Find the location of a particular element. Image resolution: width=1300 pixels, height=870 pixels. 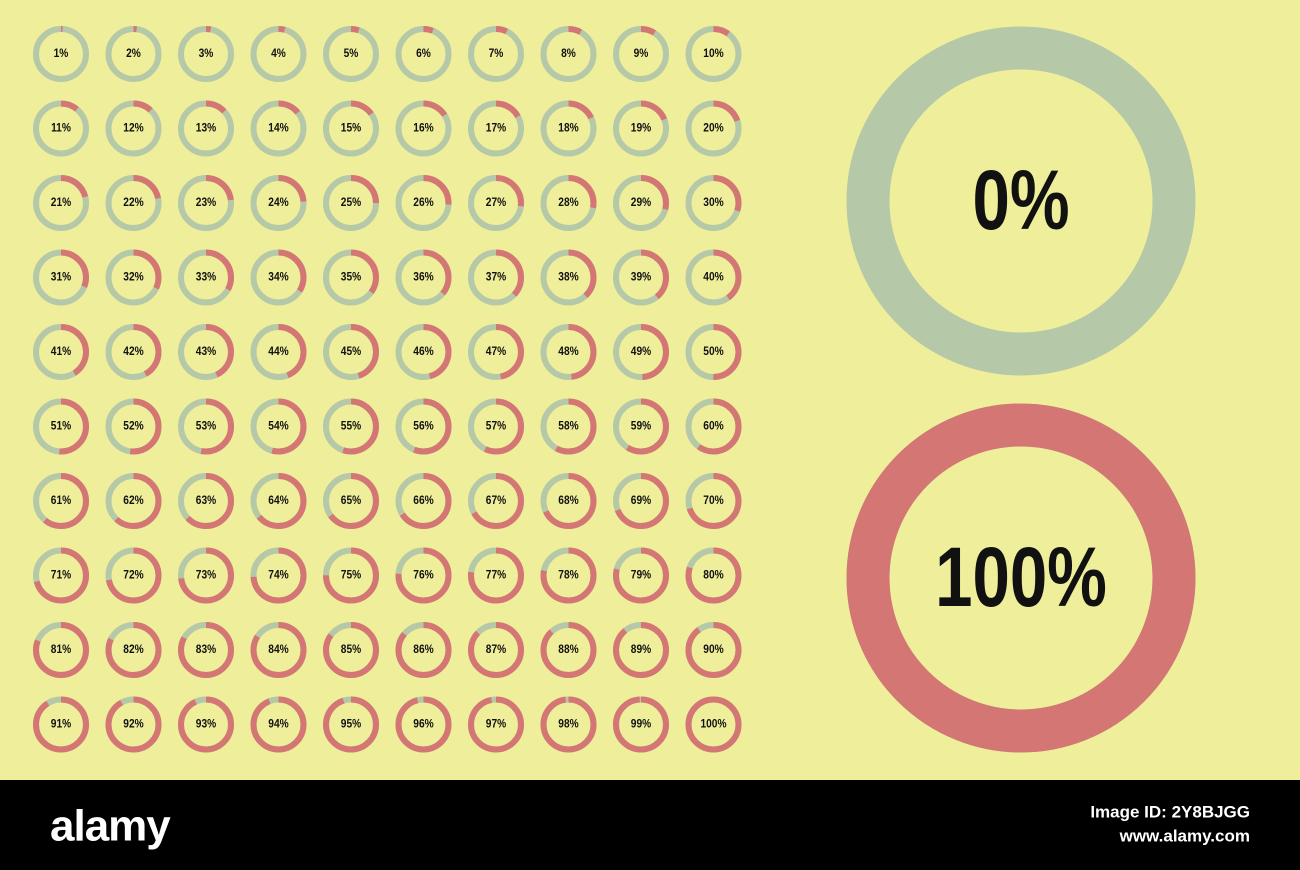

donut-label: 87% is located at coordinates (496, 650).